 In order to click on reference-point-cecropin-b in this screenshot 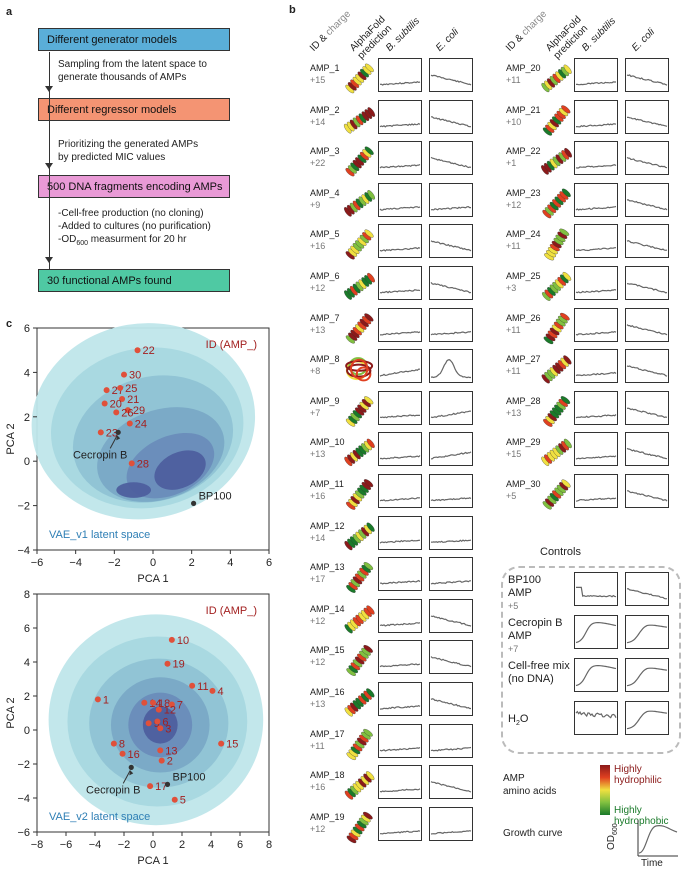, I will do `click(118, 432)`.